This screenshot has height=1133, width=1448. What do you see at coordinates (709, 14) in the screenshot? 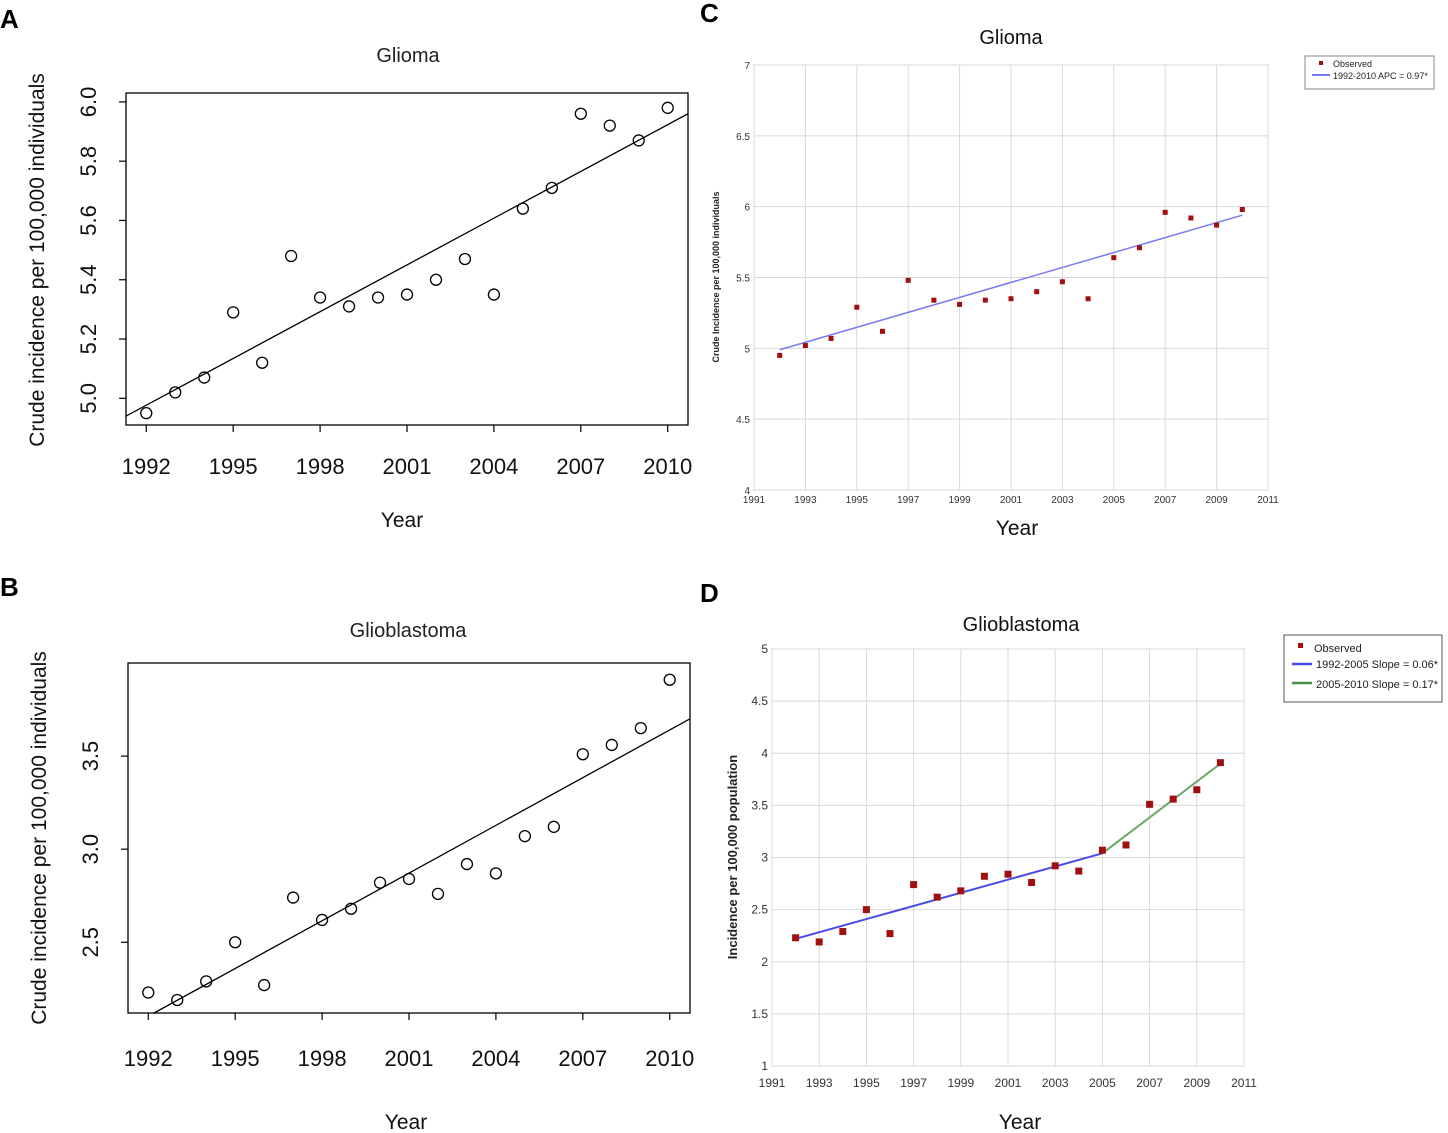
I see `panel-label-c: C` at bounding box center [709, 14].